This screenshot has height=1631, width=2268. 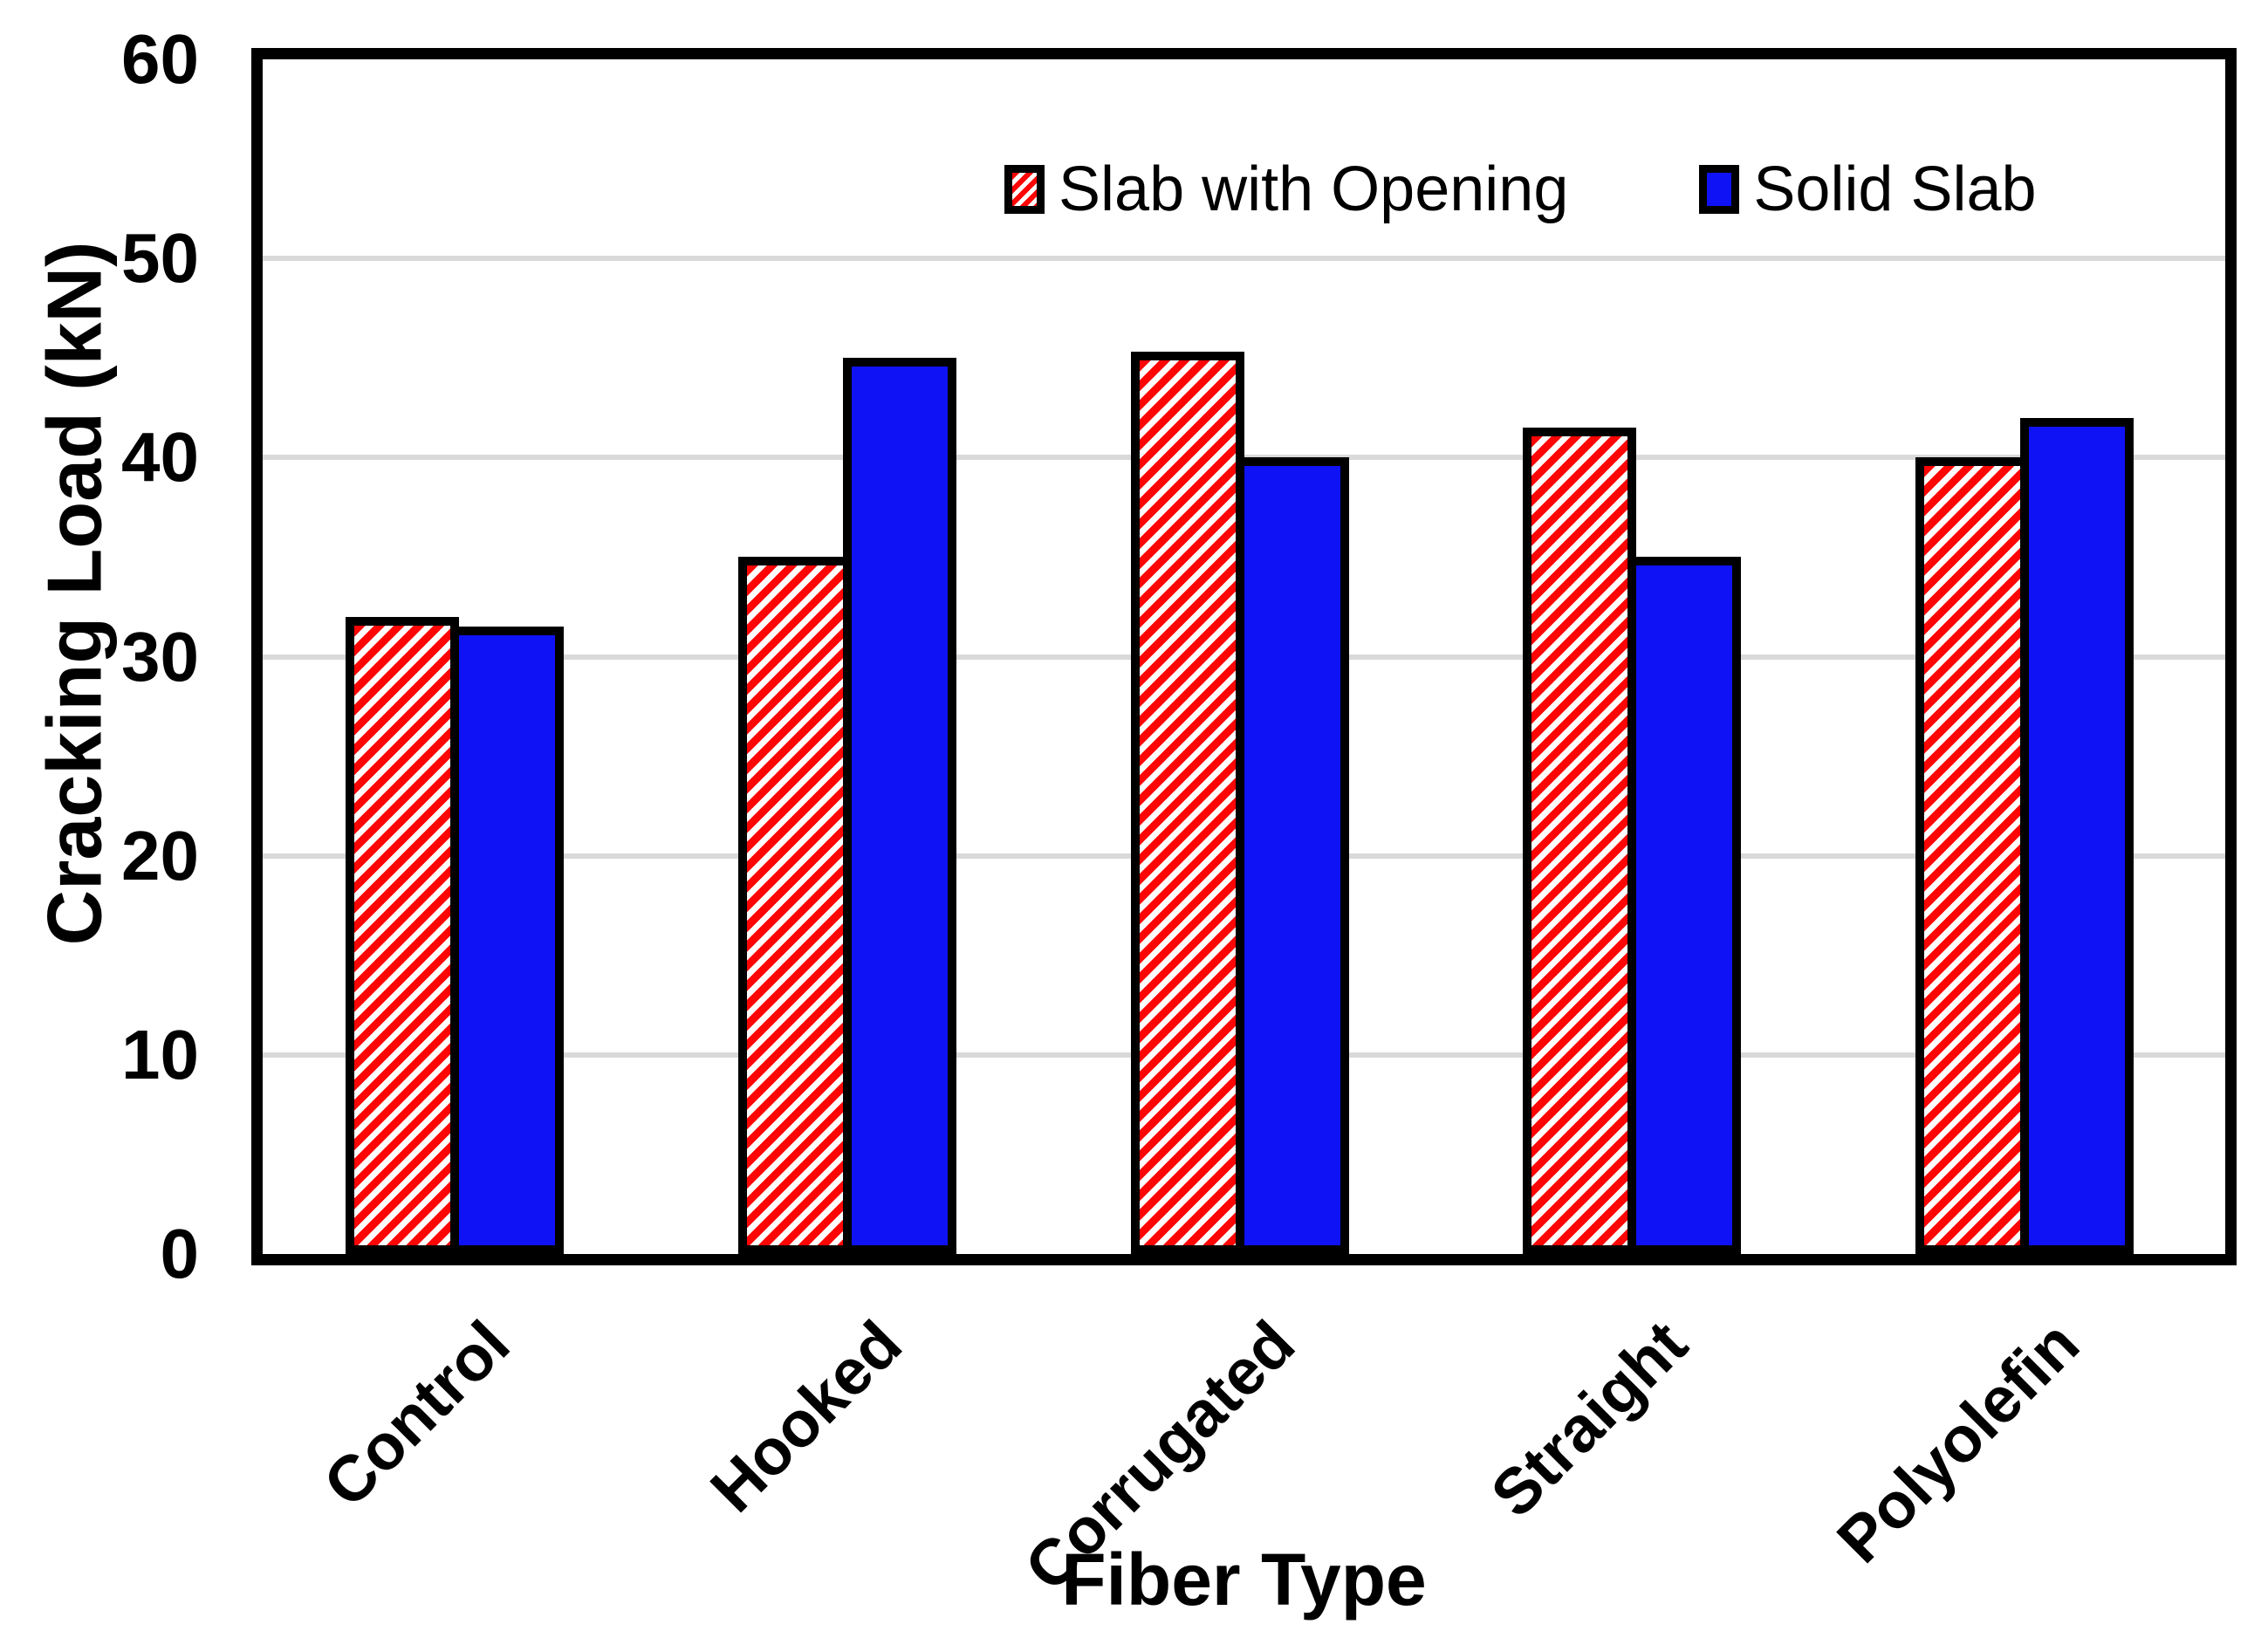 What do you see at coordinates (806, 1416) in the screenshot?
I see `x-tick-label-hooked: Hooked` at bounding box center [806, 1416].